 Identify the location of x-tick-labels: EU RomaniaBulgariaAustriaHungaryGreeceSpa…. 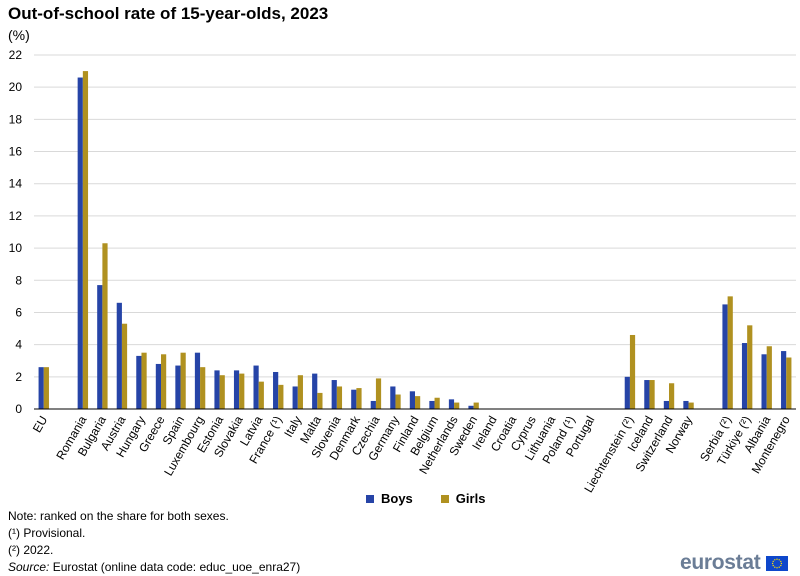
(411, 454).